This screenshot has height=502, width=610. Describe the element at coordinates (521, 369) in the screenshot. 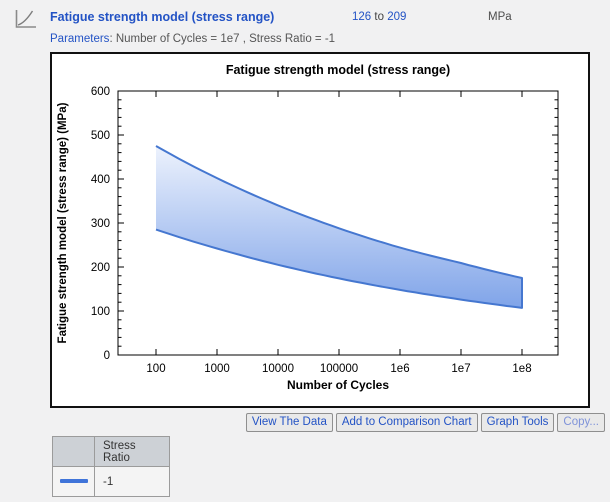

I see `svg-text: 1e8` at that location.